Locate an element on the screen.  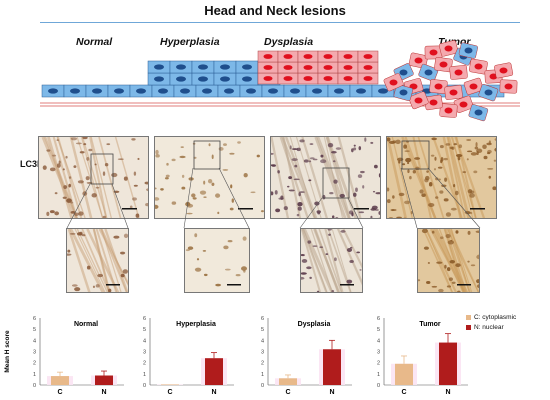
zoom-region-box is located at coordinates (415, 155).